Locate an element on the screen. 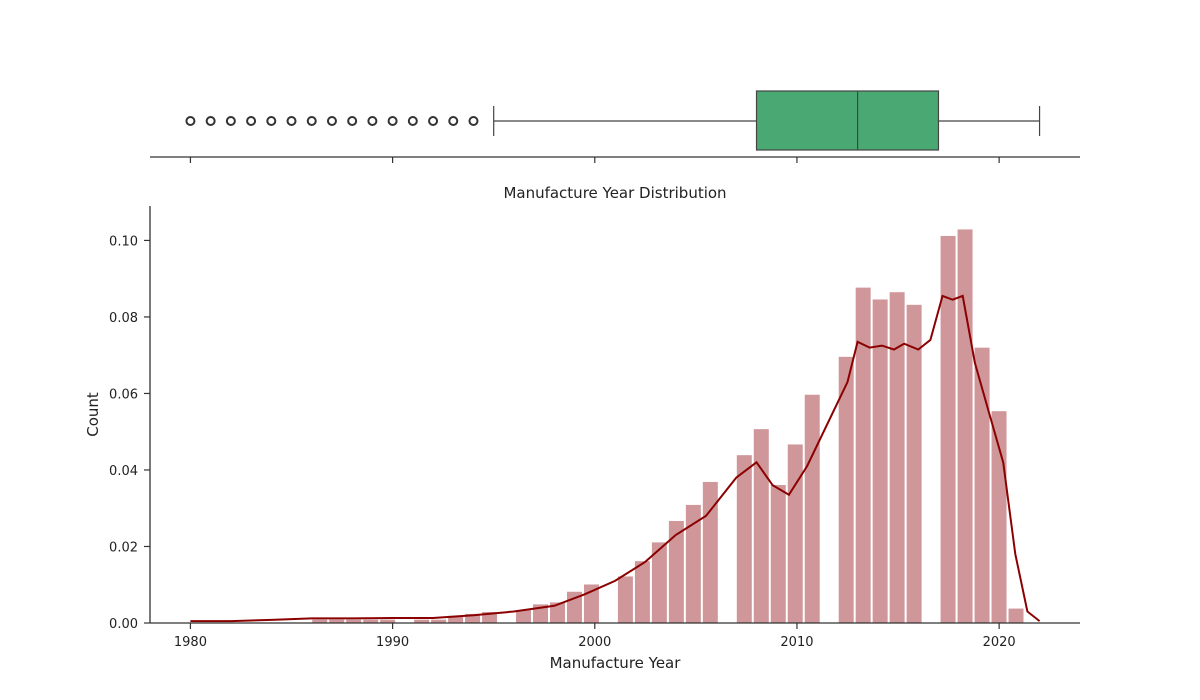 This screenshot has width=1200, height=700. x-tick-label: 1980 is located at coordinates (190, 642).